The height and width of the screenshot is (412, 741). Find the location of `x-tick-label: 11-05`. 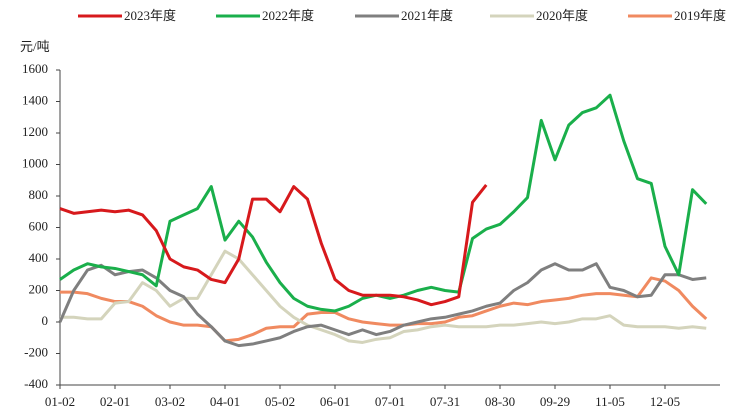

x-tick-label: 11-05 is located at coordinates (610, 401).